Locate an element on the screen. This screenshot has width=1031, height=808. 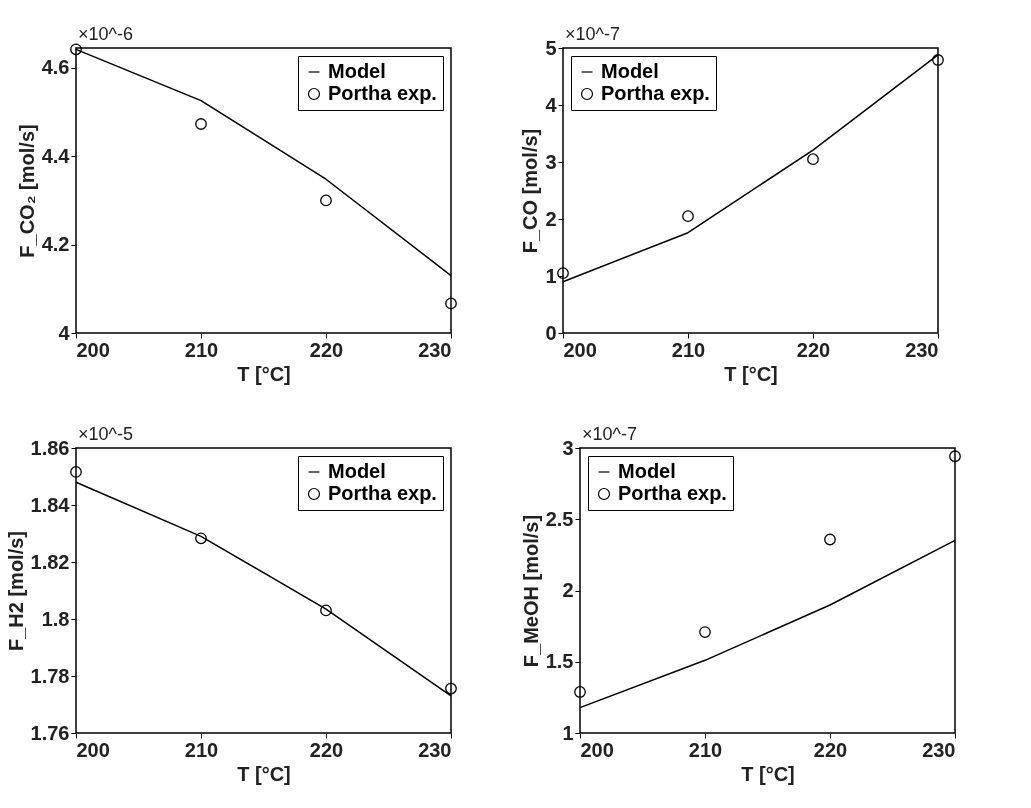
y-axis-title: F_CO [mol/s] is located at coordinates (530, 191).